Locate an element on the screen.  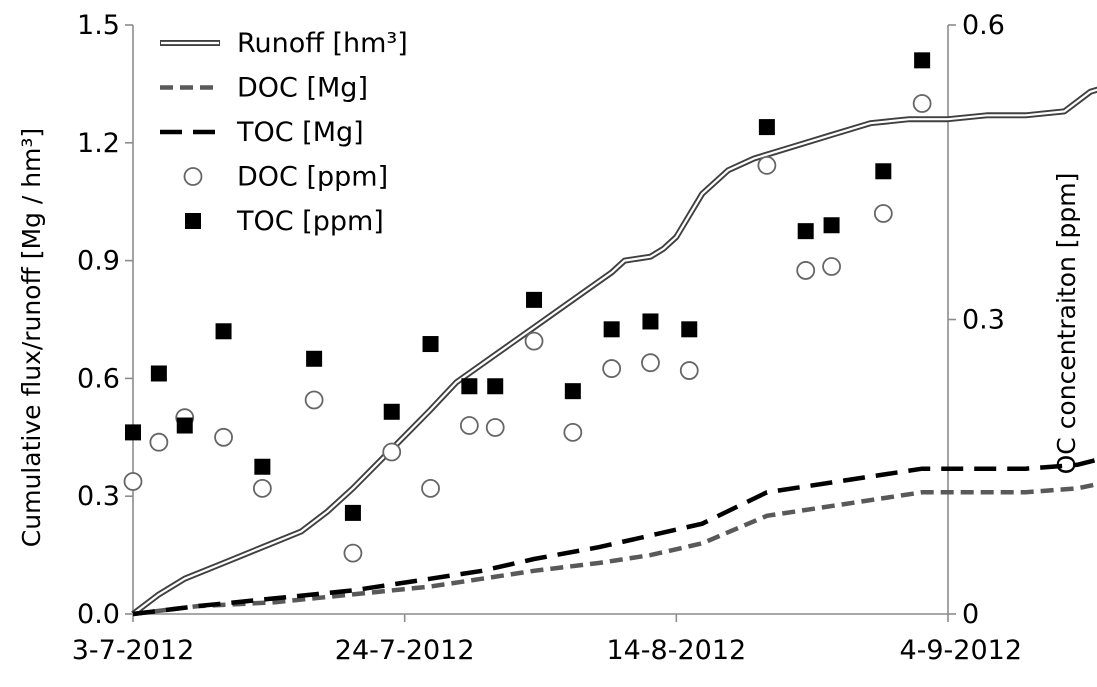
x-tick-label: 14-8-2012 is located at coordinates (676, 650).